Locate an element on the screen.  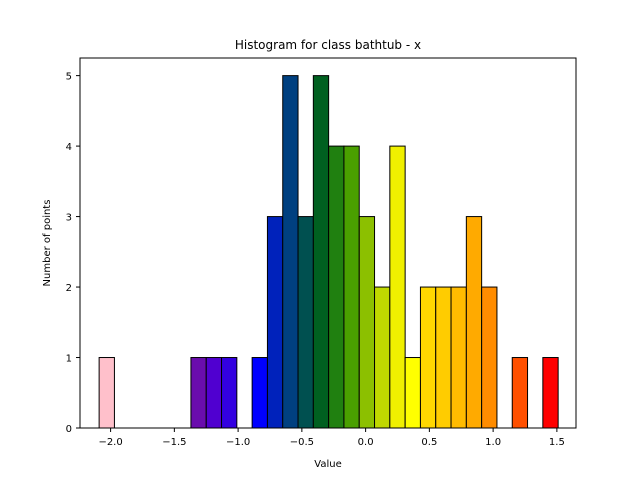
x-tick-label: −0.5 is located at coordinates (302, 442).